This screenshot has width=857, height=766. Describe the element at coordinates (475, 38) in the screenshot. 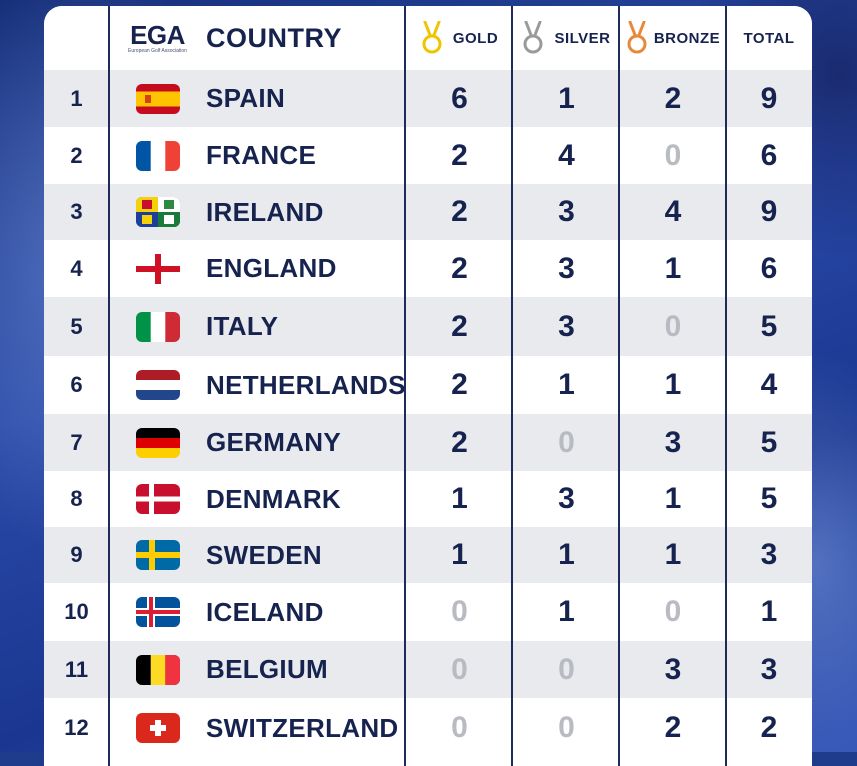

I see `gold-header-label: GOLD` at that location.